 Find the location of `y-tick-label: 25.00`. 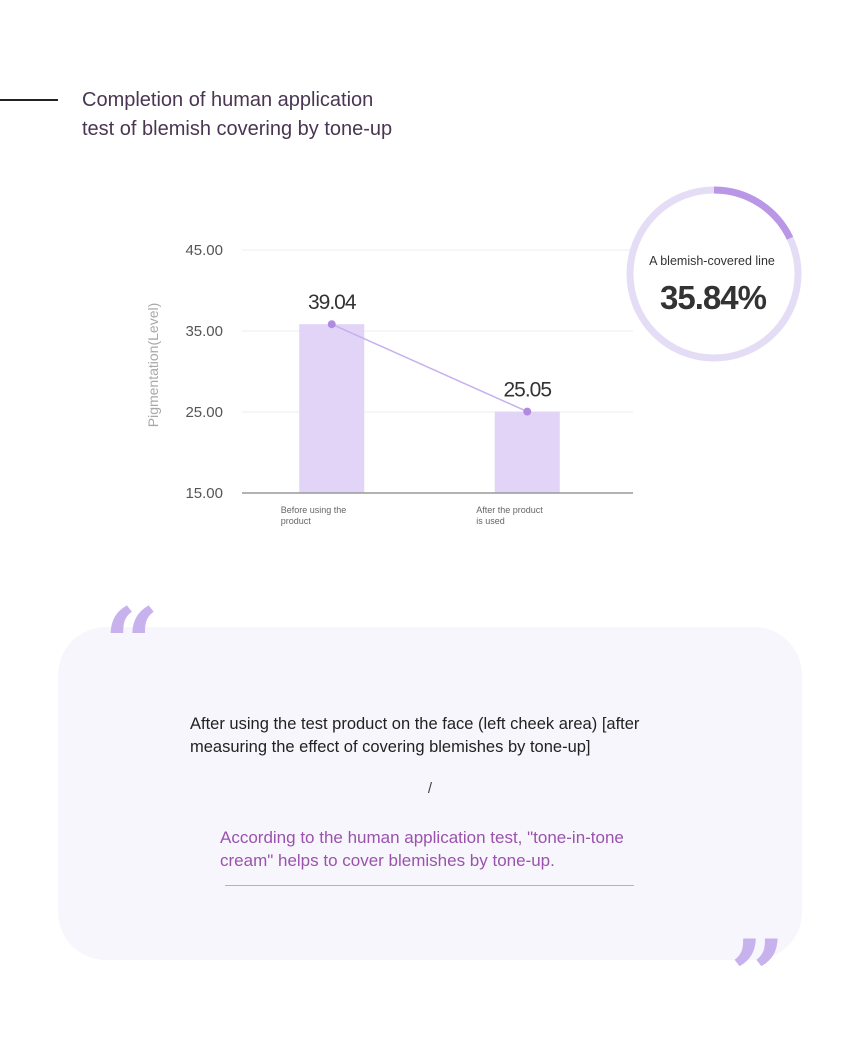

y-tick-label: 25.00 is located at coordinates (204, 412).